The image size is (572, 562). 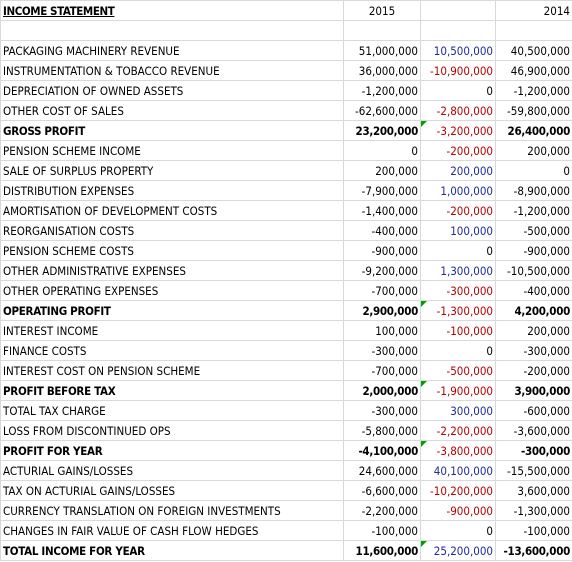 What do you see at coordinates (458, 410) in the screenshot?
I see `change-cell: 300,000` at bounding box center [458, 410].